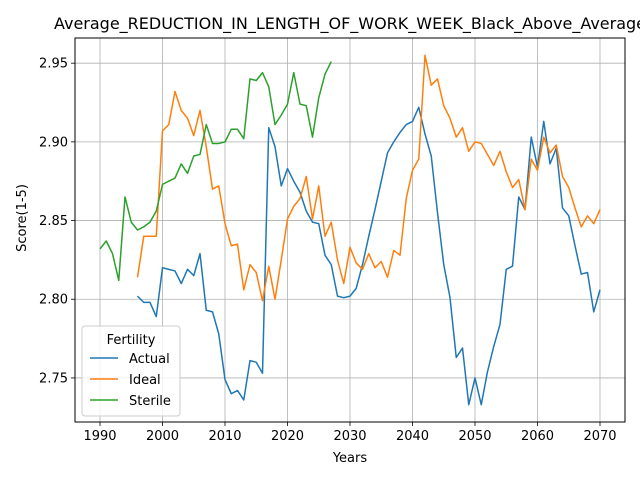 The image size is (640, 480). I want to click on x-tick-label: 2050, so click(474, 436).